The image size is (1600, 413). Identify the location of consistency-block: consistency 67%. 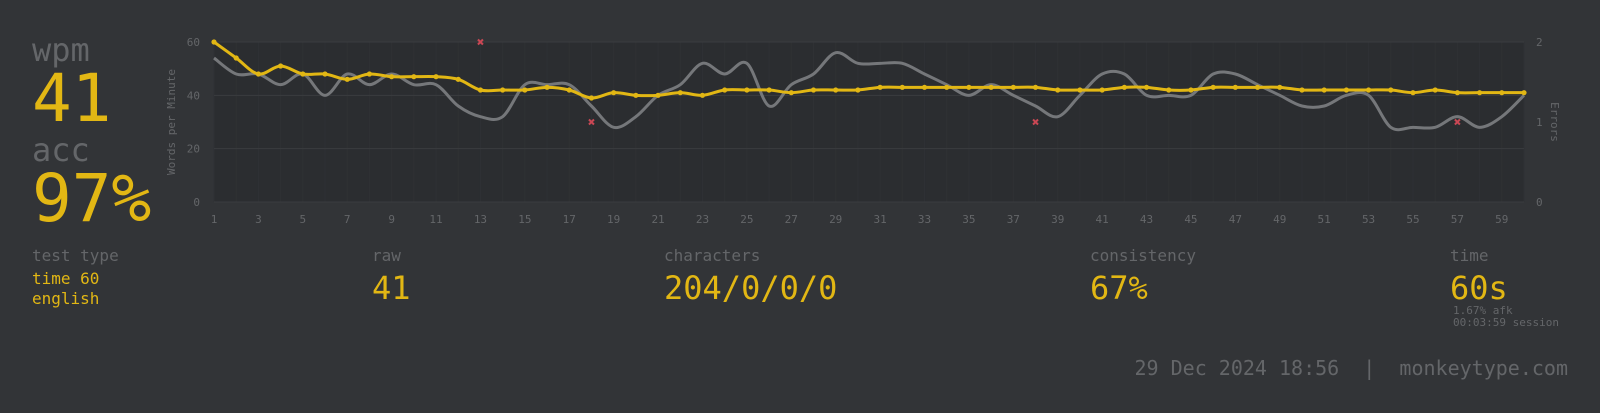
(1143, 276).